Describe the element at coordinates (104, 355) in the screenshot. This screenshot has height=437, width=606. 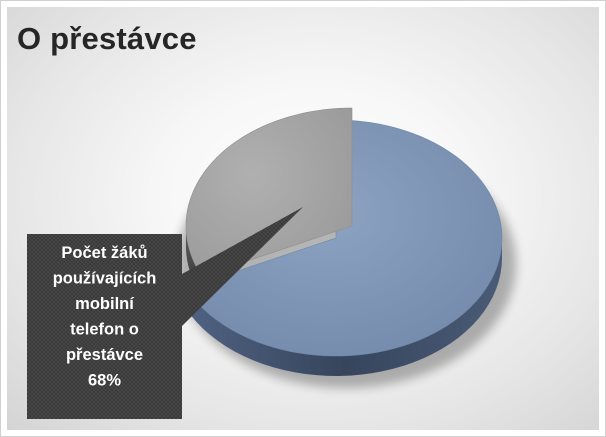
I see `data-label-line-5: přestávce` at that location.